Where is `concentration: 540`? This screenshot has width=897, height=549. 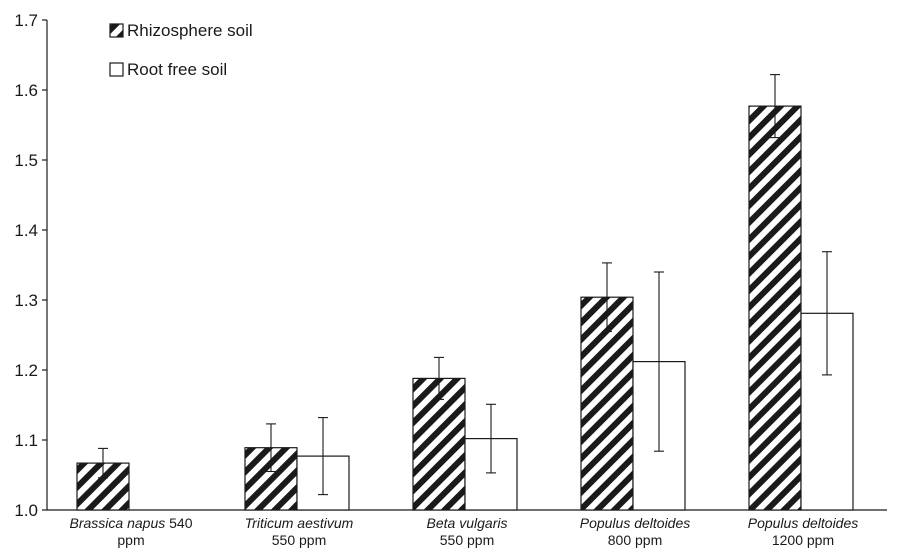
concentration: 540 is located at coordinates (178, 523).